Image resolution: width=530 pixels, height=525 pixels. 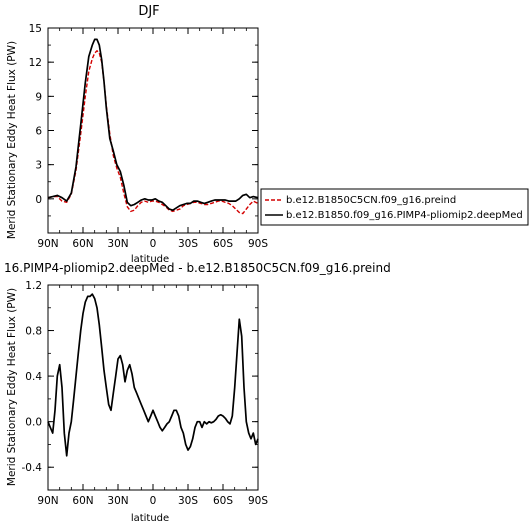 I want to click on y-tick-label: 3, so click(x=38, y=166).